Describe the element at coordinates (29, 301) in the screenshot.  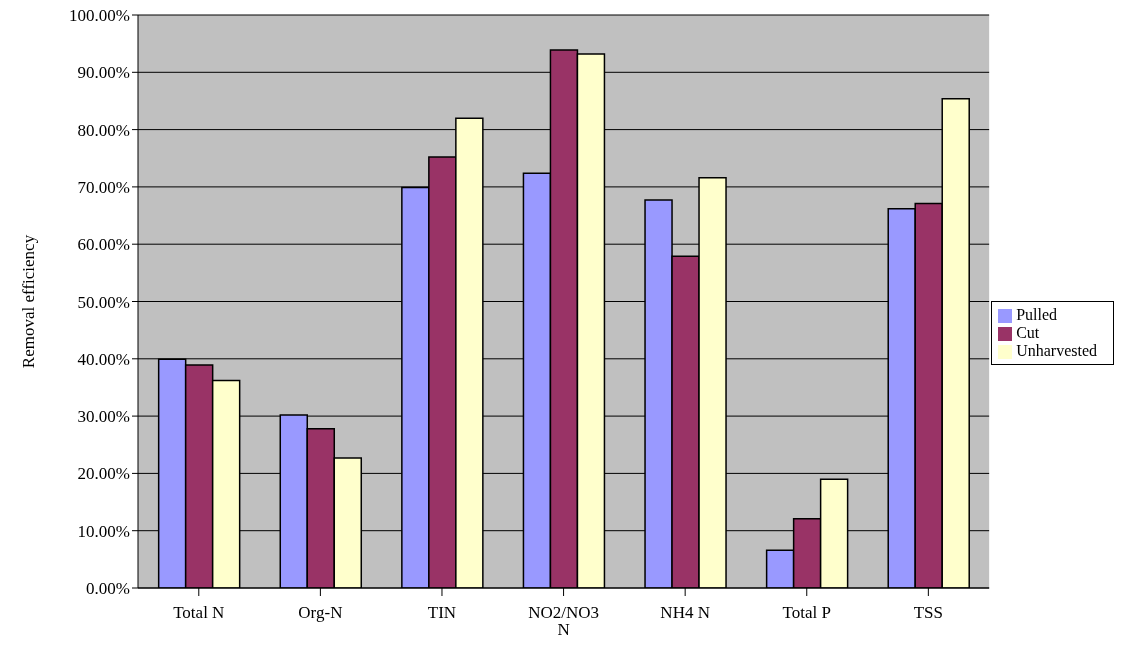
I see `y-axis-title: Removal efficiency` at that location.